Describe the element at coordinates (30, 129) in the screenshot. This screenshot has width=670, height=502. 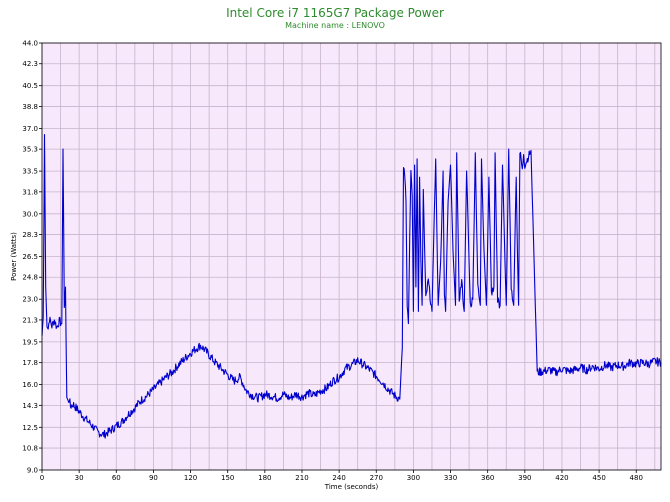
I see `y-tick-label: 37.0` at that location.